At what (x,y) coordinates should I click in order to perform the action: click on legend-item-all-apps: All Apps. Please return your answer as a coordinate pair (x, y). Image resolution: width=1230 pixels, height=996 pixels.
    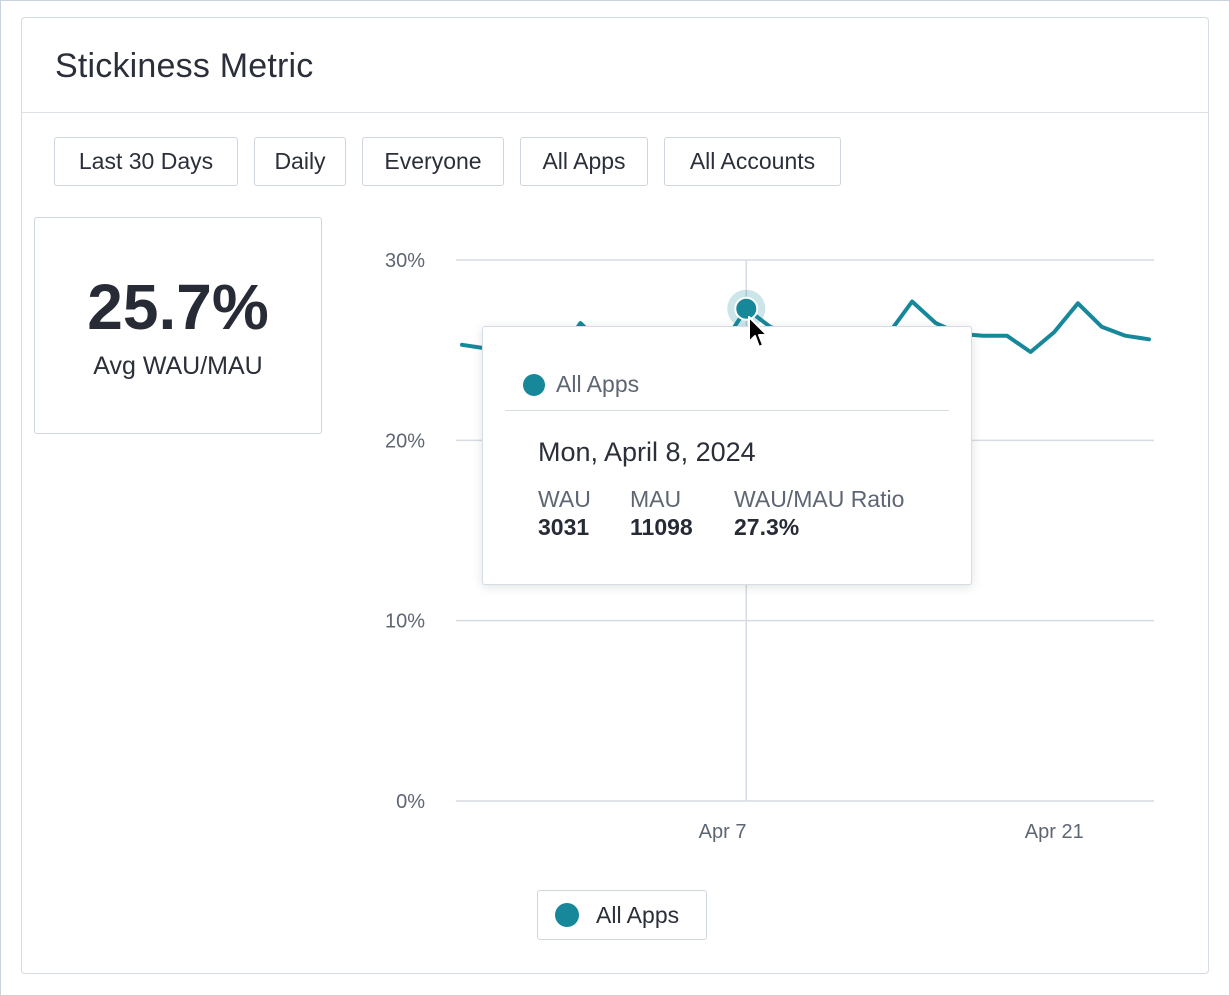
    Looking at the image, I should click on (622, 915).